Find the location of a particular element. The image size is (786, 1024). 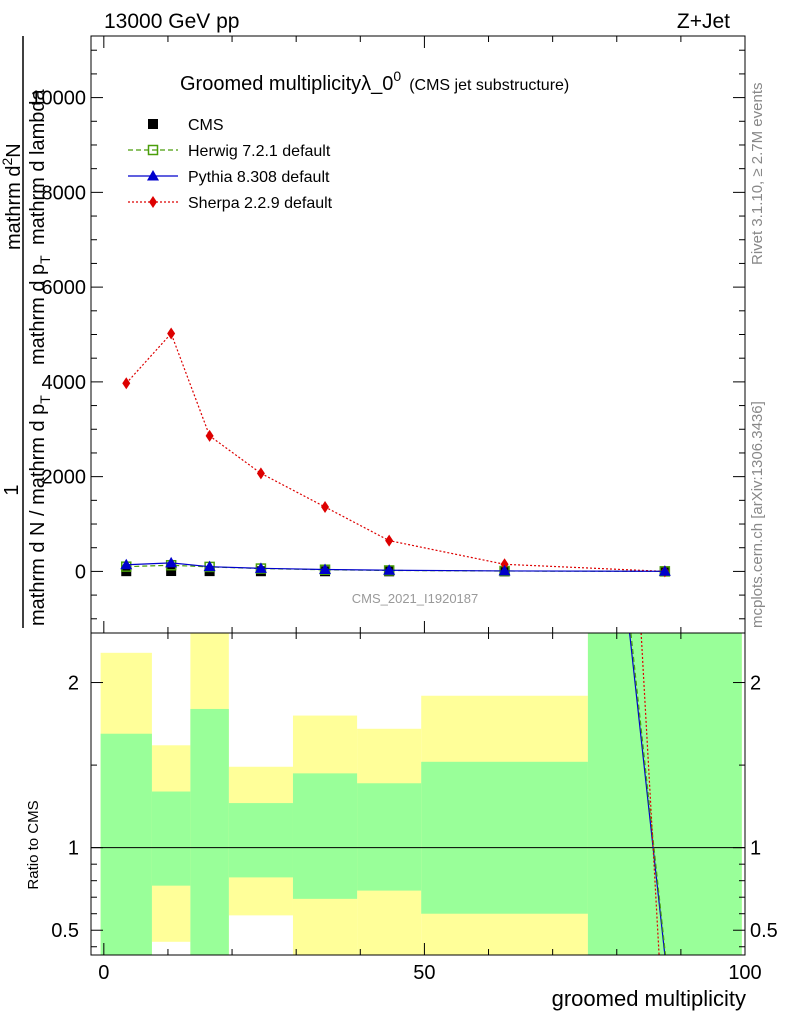

lower-ytick-label: 2 is located at coordinates (73, 684).